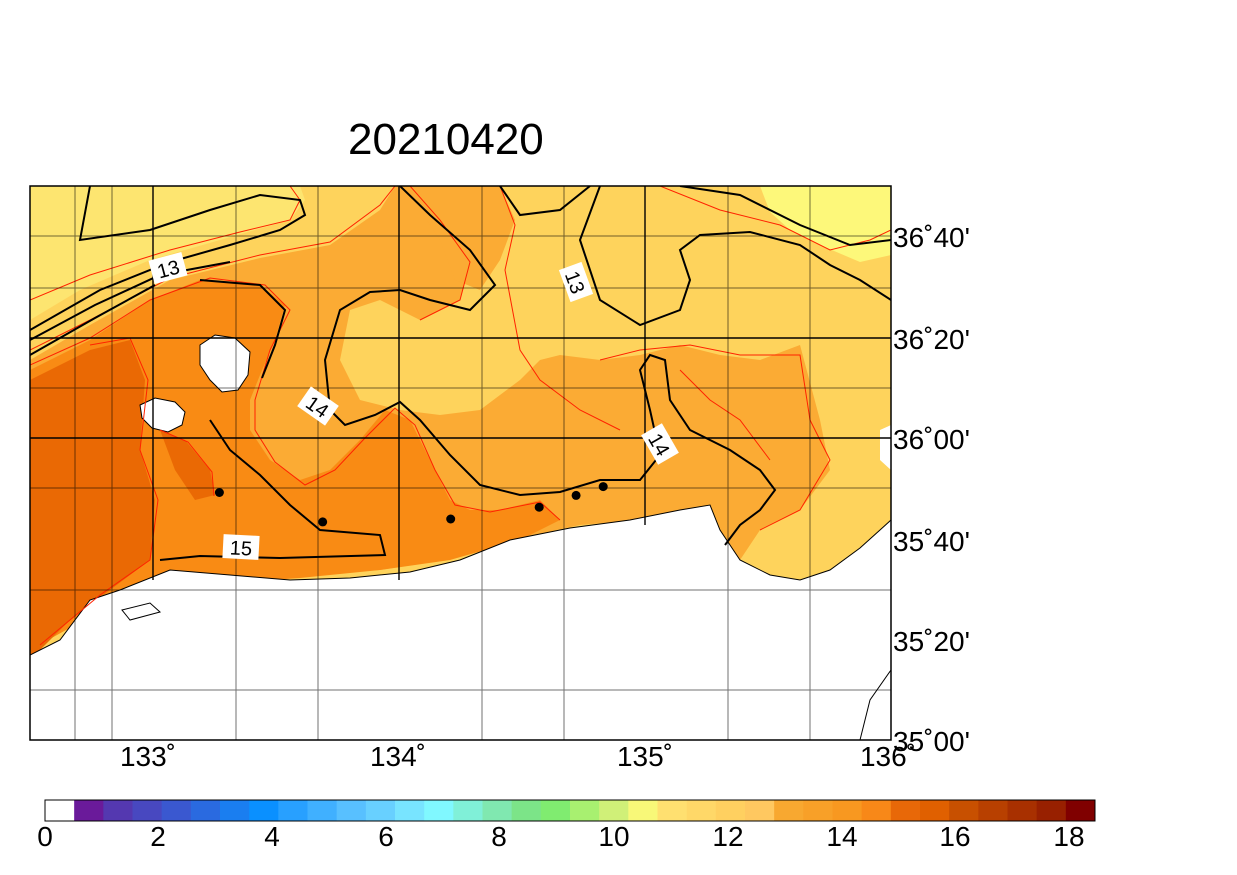 This screenshot has width=1237, height=875. I want to click on colorbar-frame, so click(570, 810).